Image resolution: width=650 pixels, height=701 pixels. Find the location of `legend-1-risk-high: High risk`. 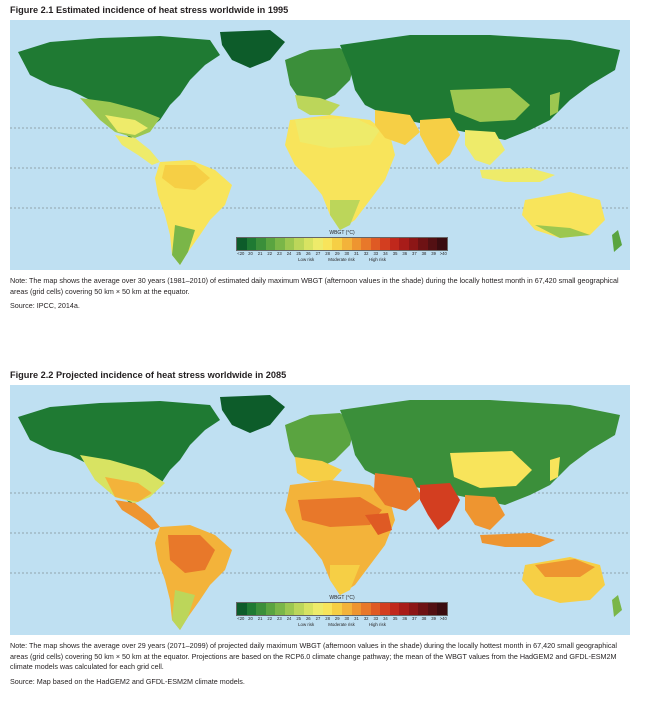

legend-1-risk-high: High risk is located at coordinates (377, 259).